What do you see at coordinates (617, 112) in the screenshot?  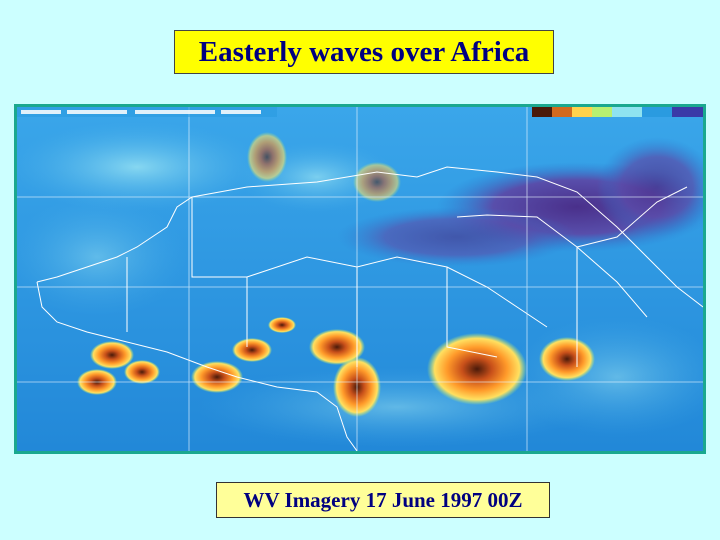 I see `color-scale-bar` at bounding box center [617, 112].